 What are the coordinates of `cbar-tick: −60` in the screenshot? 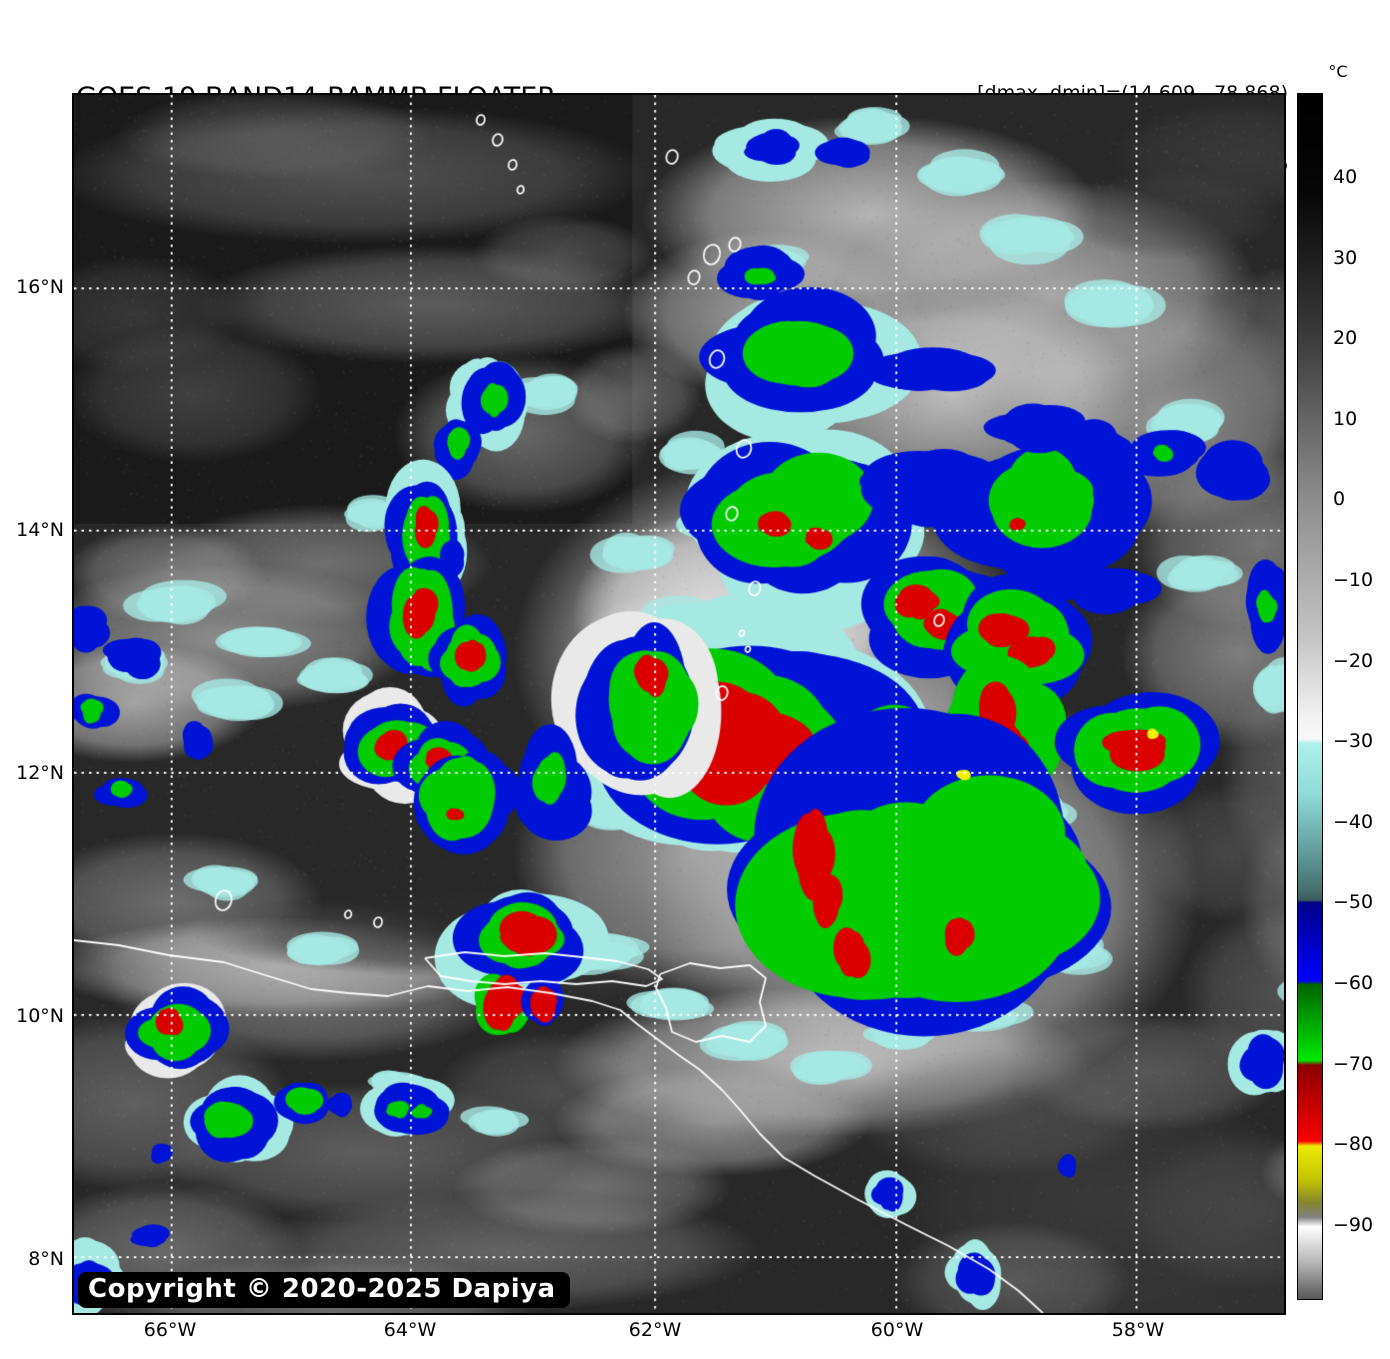 It's located at (1353, 983).